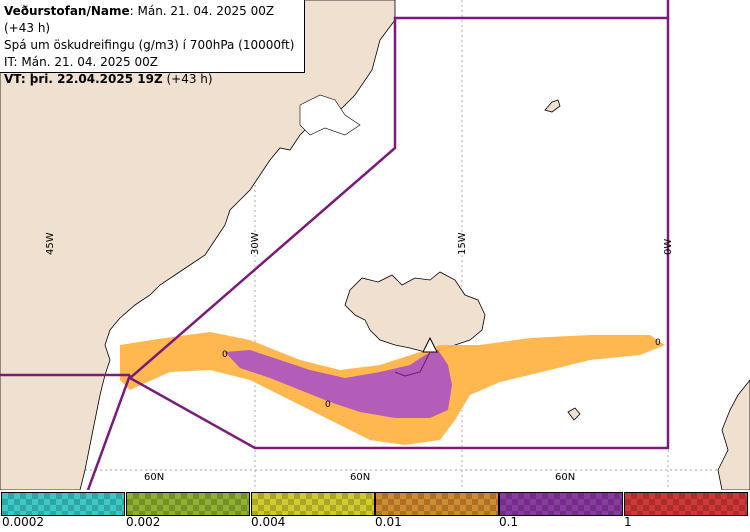  What do you see at coordinates (552, 106) in the screenshot?
I see `jan-mayen-island` at bounding box center [552, 106].